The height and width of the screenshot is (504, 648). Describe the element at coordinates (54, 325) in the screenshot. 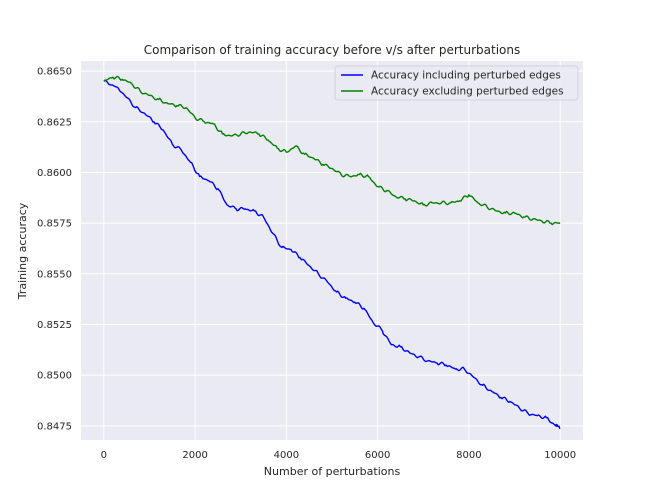

I see `y-tick-label: 0.8525` at that location.